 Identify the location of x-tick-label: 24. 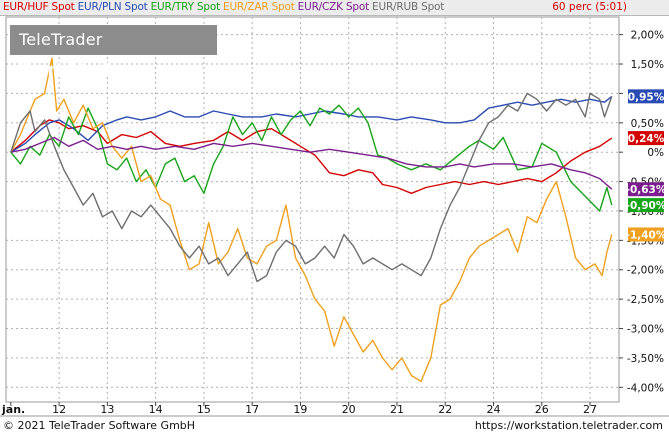
(494, 409).